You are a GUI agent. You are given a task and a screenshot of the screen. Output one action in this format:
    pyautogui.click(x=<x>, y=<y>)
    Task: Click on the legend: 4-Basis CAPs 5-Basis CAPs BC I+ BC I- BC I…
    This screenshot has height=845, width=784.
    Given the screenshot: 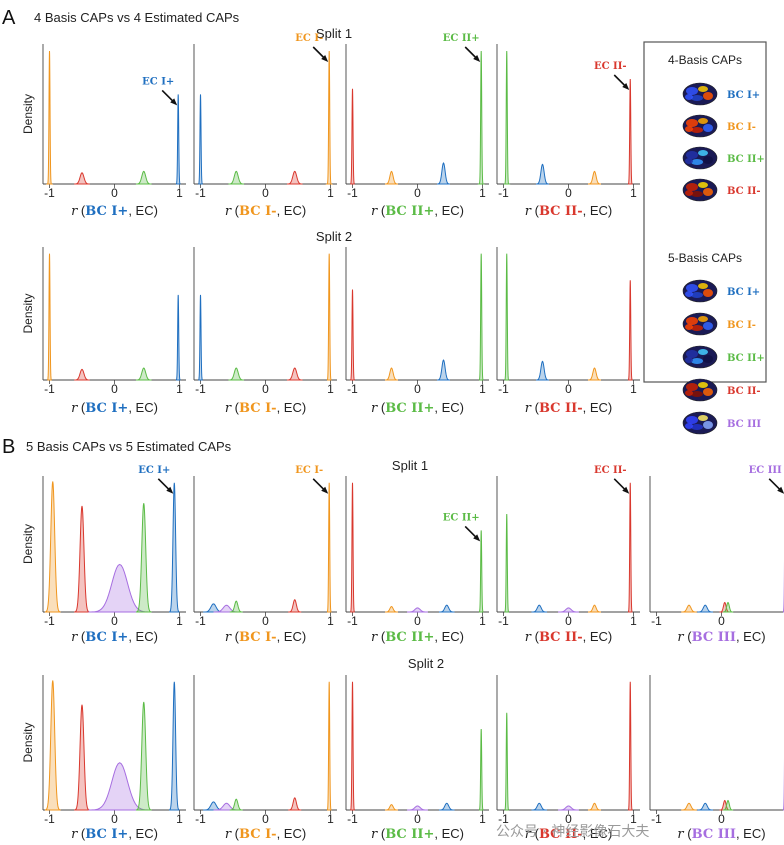 What is the action you would take?
    pyautogui.click(x=705, y=238)
    